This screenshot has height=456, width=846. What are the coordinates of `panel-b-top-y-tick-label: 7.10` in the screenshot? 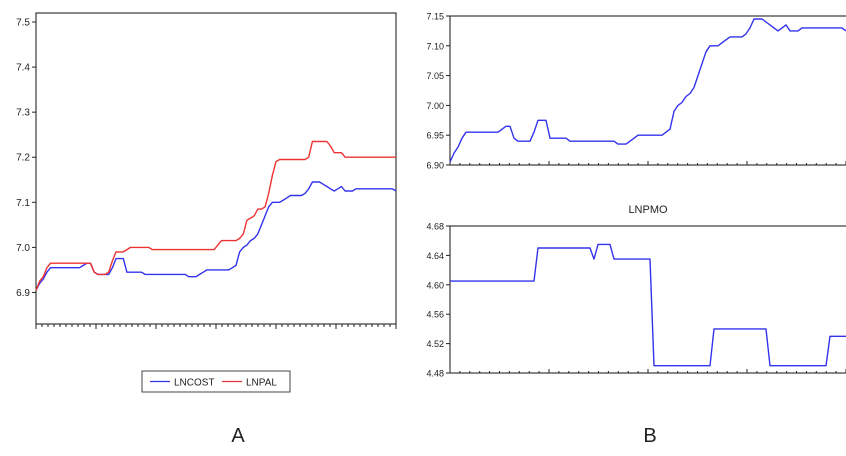 It's located at (435, 46).